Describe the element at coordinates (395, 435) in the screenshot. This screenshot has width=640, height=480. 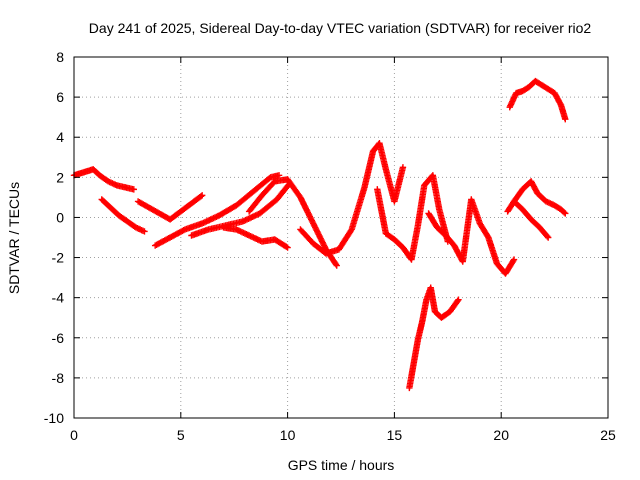
I see `x-tick-label: 15` at that location.